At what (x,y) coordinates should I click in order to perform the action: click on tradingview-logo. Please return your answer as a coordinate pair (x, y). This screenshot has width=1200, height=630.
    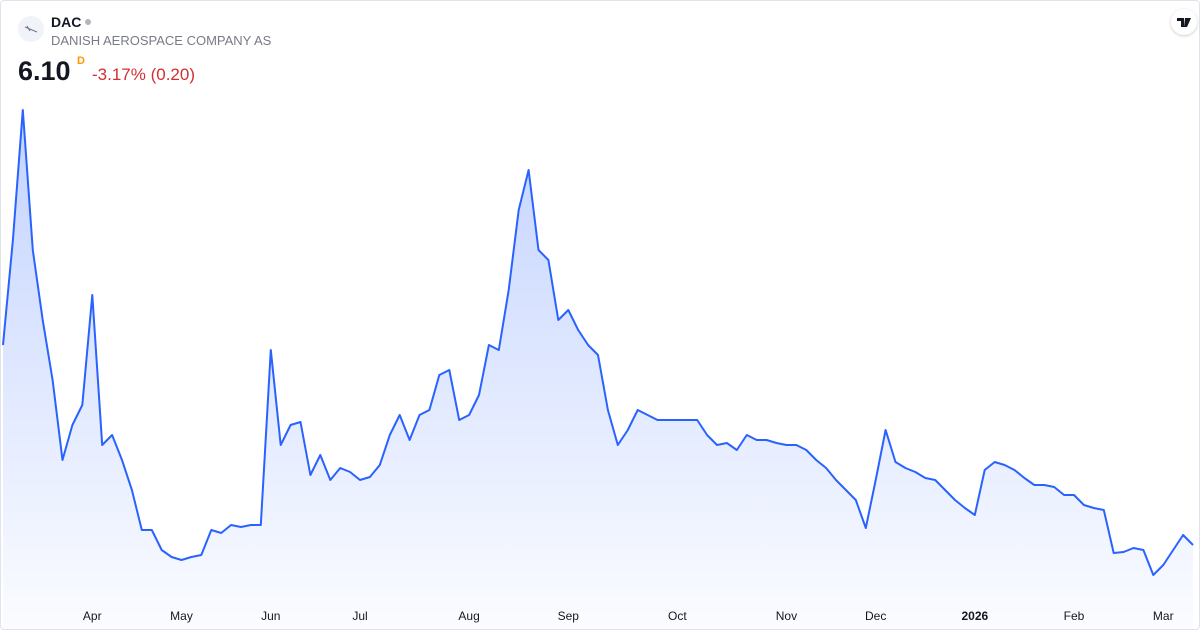
    Looking at the image, I should click on (1184, 22).